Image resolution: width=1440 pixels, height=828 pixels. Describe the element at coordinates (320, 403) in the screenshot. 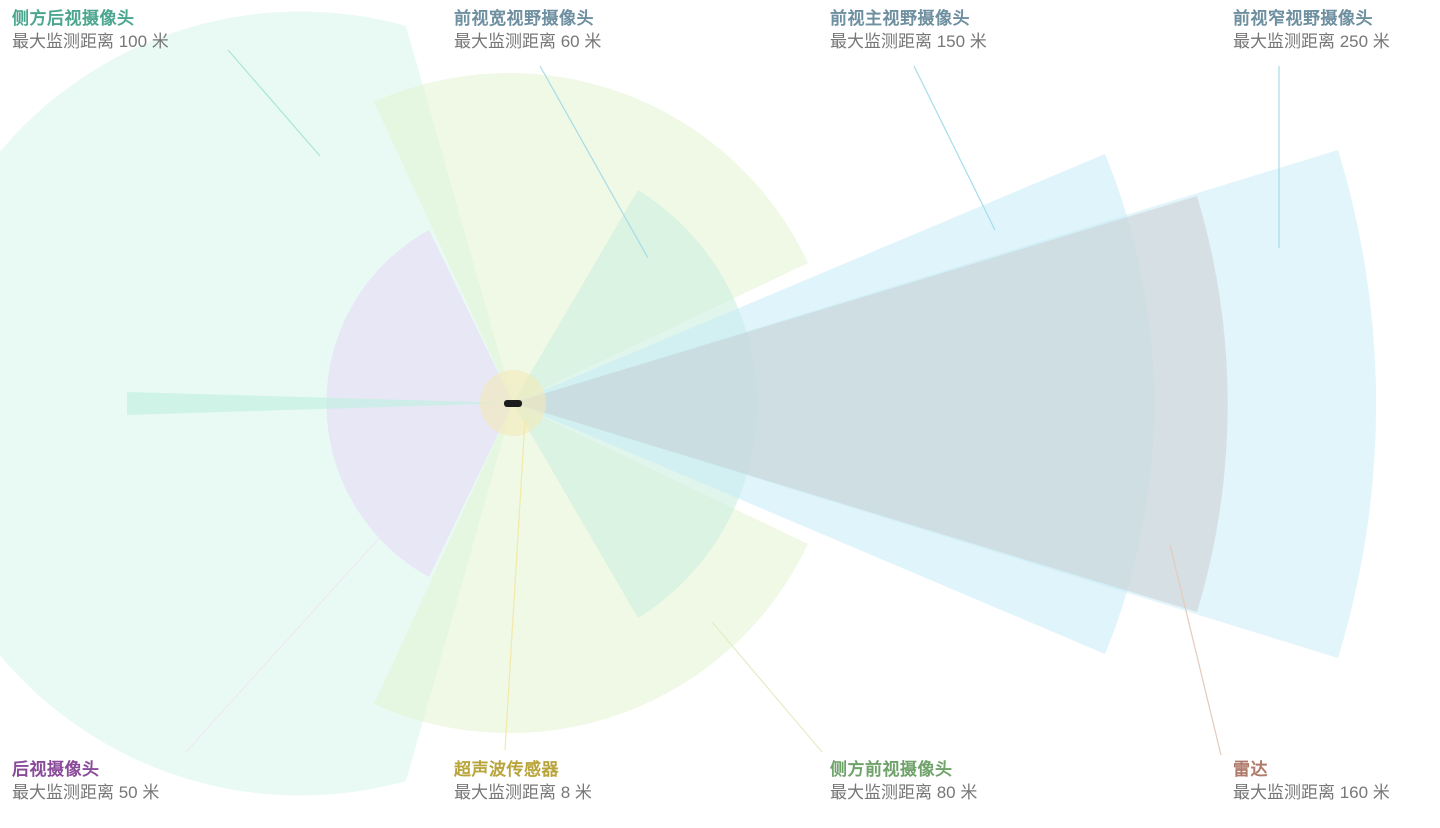

I see `rear-sliver-zone` at that location.